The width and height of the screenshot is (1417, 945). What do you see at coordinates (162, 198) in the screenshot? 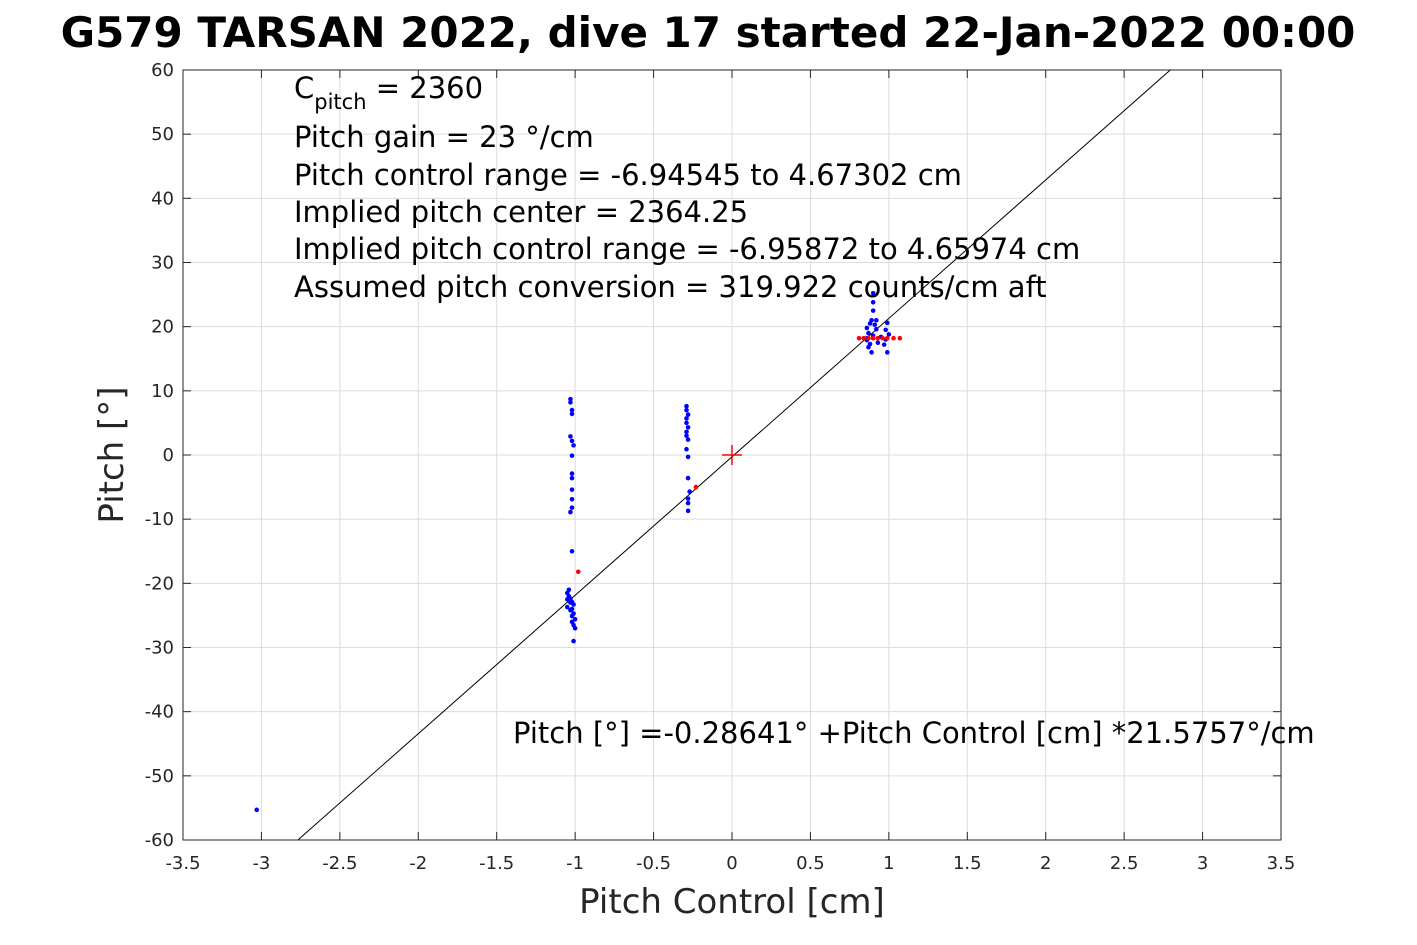
I see `y-tick-label: 40` at bounding box center [162, 198].